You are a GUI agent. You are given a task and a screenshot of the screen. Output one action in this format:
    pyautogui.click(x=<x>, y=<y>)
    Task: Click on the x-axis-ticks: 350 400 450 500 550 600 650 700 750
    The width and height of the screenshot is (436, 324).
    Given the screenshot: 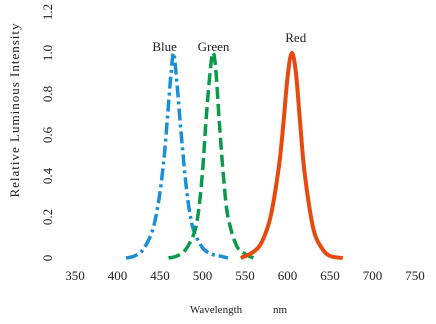 What is the action you would take?
    pyautogui.click(x=245, y=275)
    